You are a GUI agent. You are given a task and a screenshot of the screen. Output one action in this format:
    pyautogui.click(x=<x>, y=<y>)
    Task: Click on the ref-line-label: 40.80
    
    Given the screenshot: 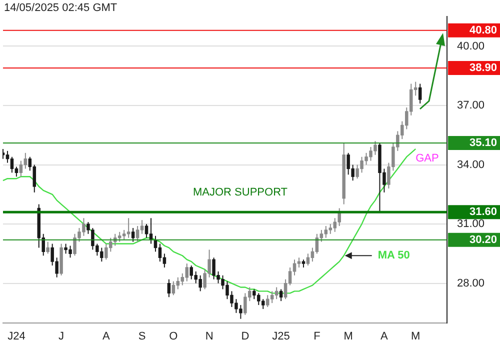 What is the action you would take?
    pyautogui.click(x=483, y=30)
    